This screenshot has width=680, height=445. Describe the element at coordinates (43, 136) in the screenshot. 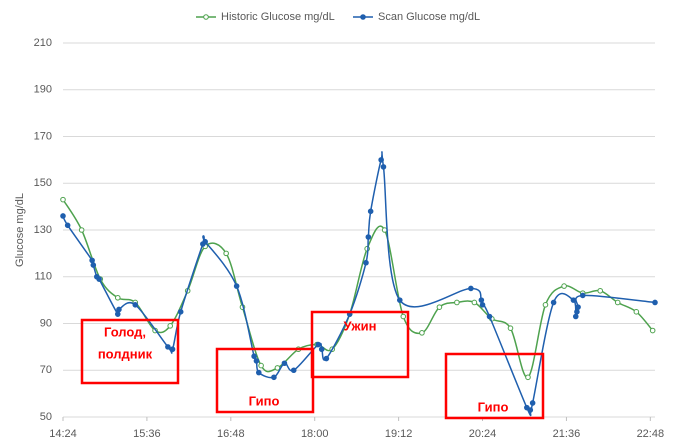

I see `y-tick-label: 170` at that location.